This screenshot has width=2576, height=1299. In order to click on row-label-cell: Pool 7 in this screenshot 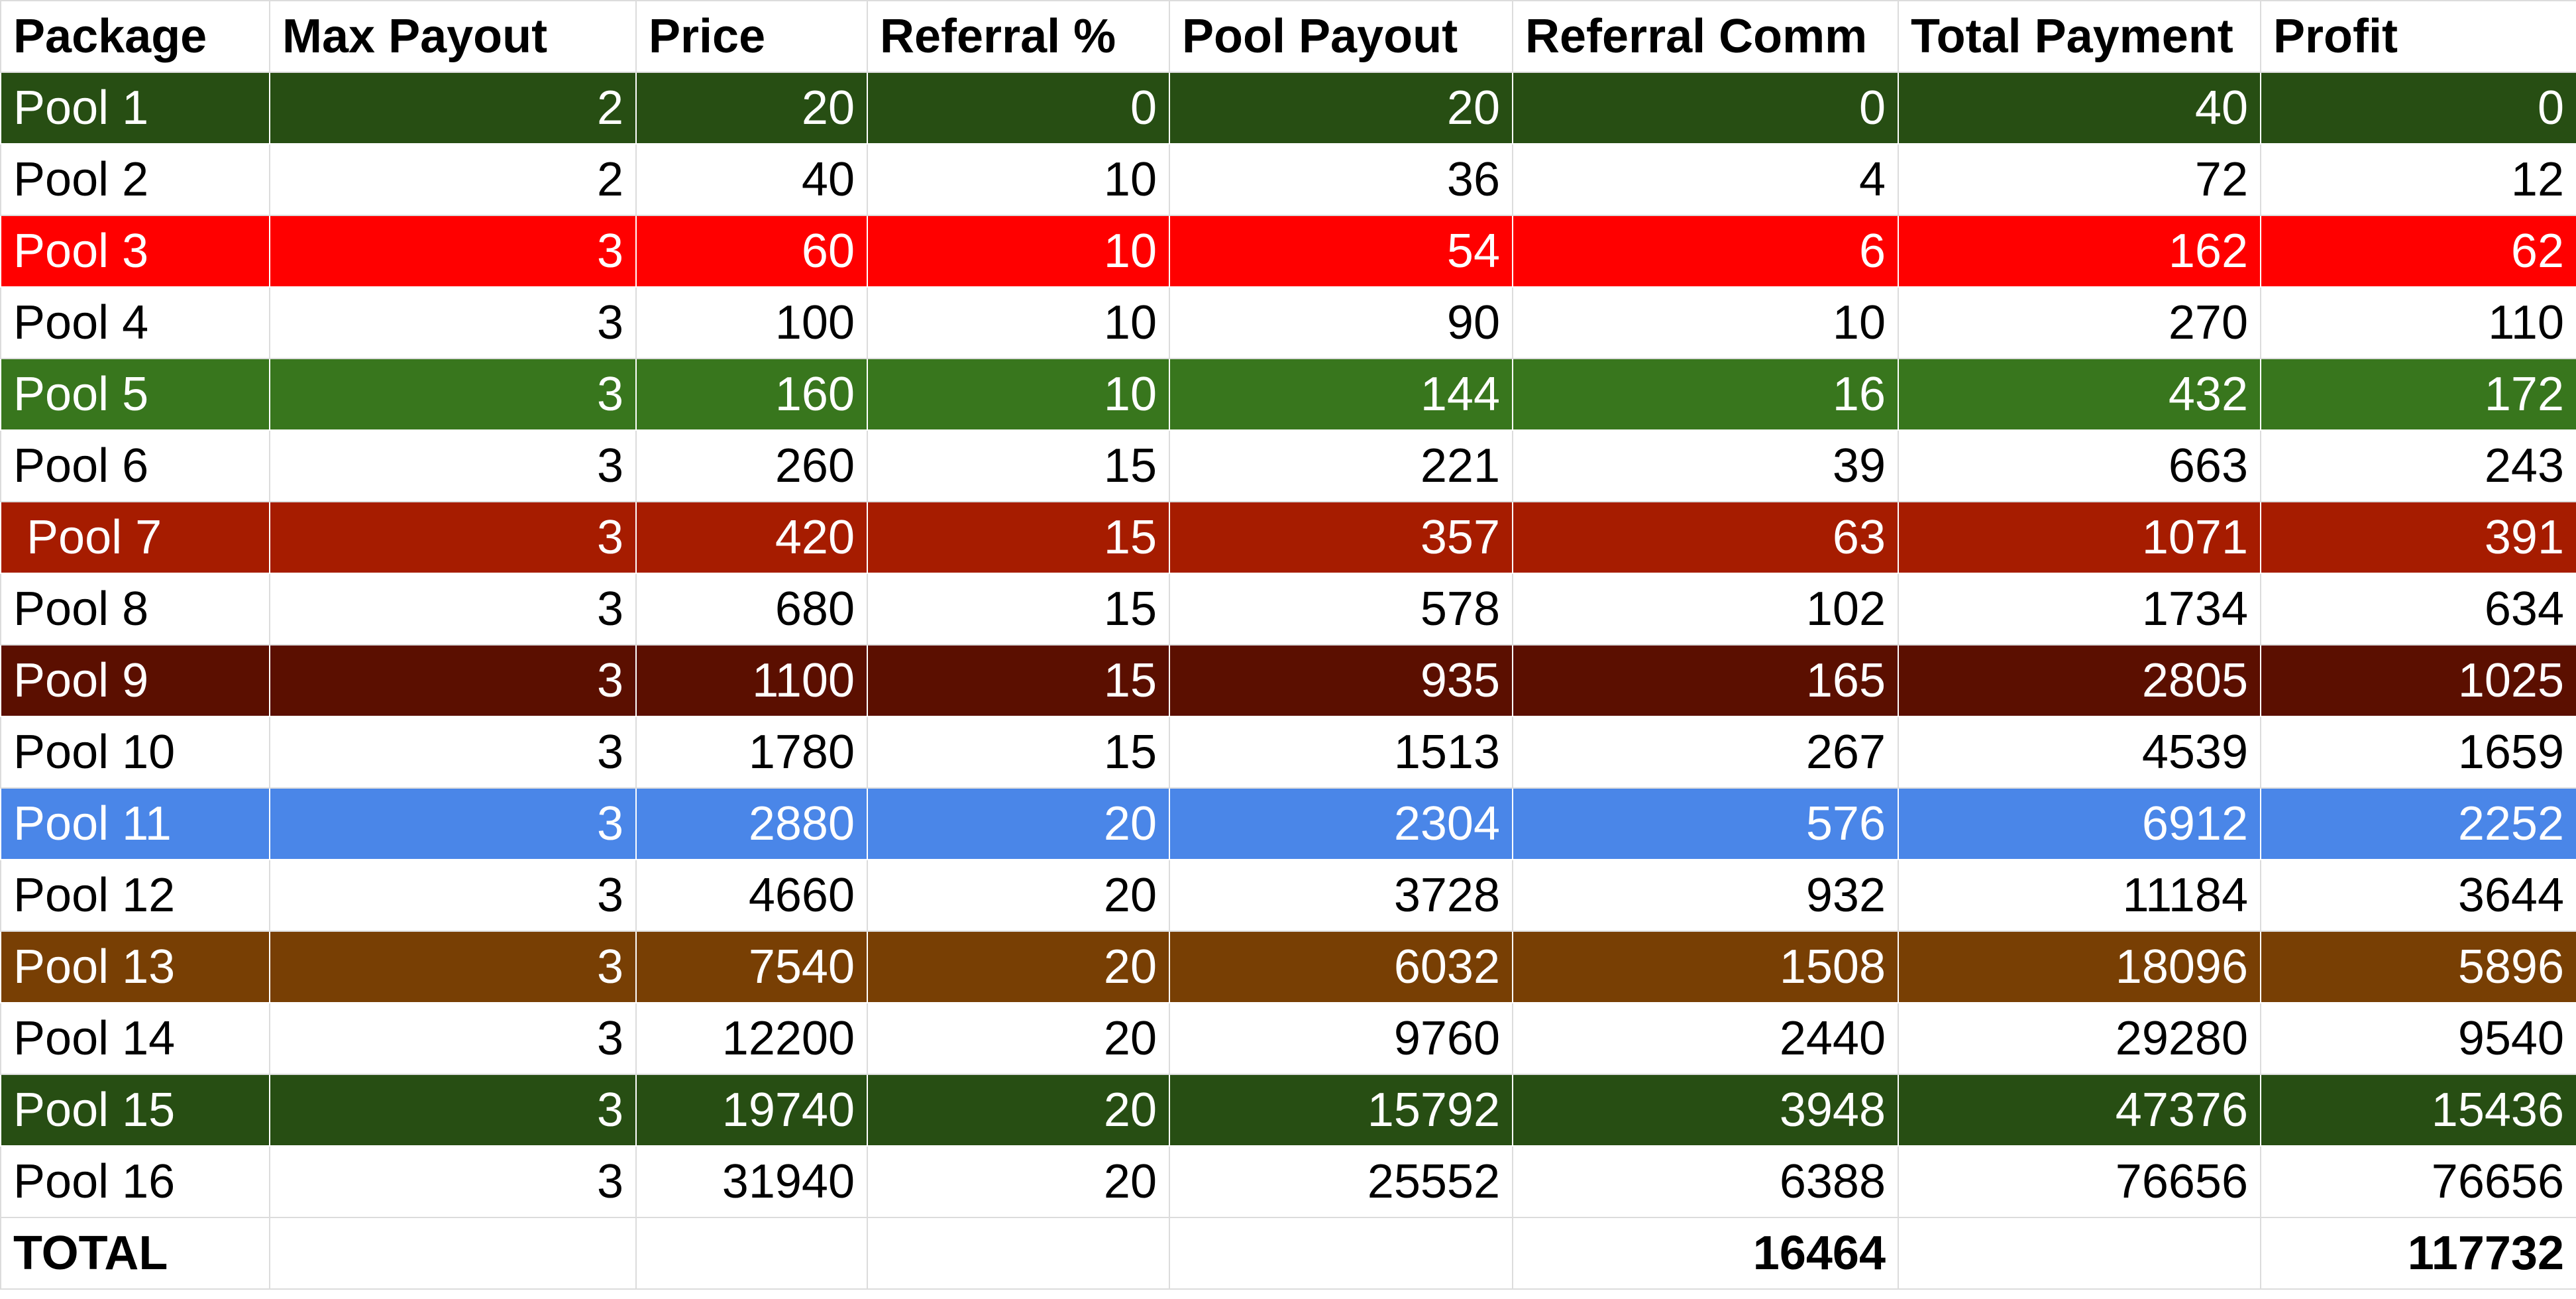, I will do `click(135, 537)`.